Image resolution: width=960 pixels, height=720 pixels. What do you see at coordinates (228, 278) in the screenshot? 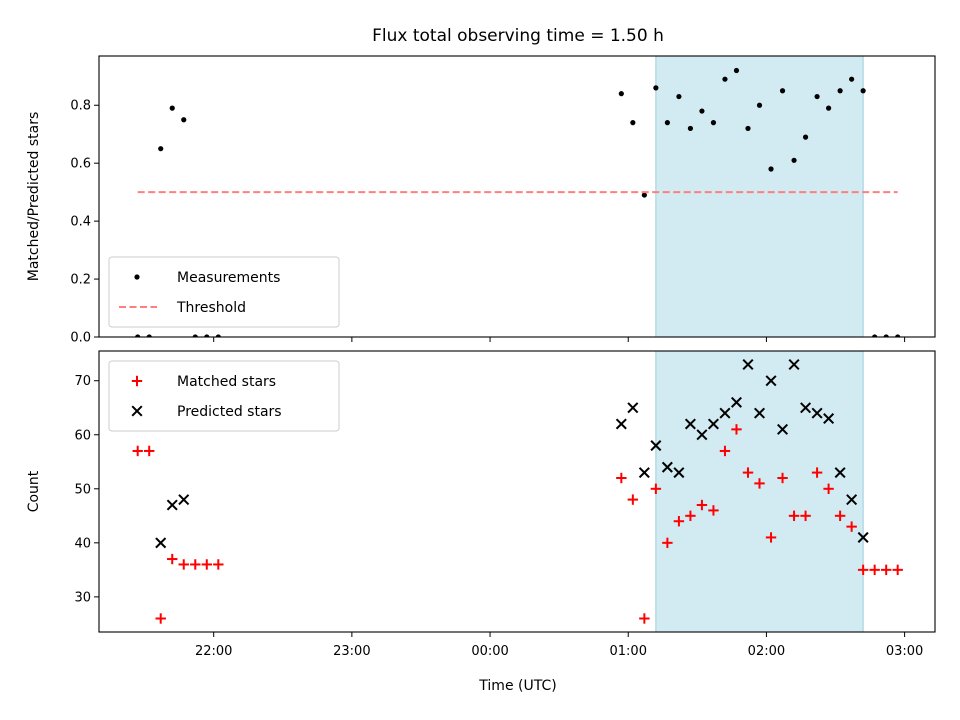
I see `top-legend-measurements-label: Measurements` at bounding box center [228, 278].